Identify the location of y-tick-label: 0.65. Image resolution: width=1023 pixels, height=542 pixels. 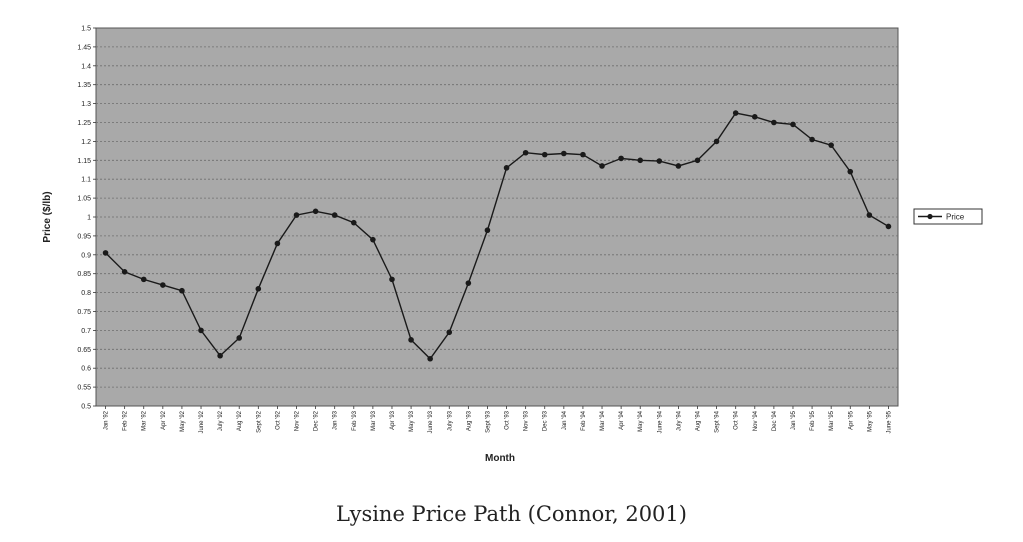
(84, 350).